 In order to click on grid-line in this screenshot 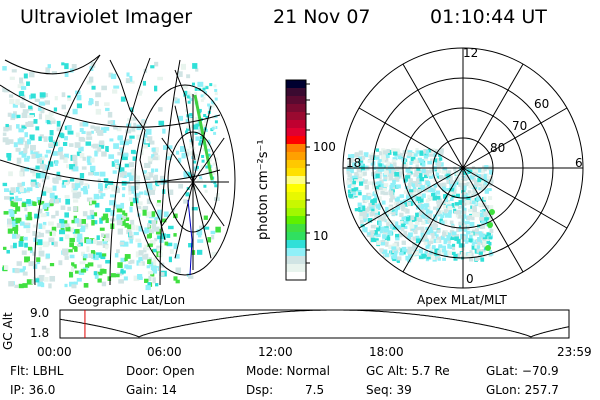, I will do `click(184, 144)`.